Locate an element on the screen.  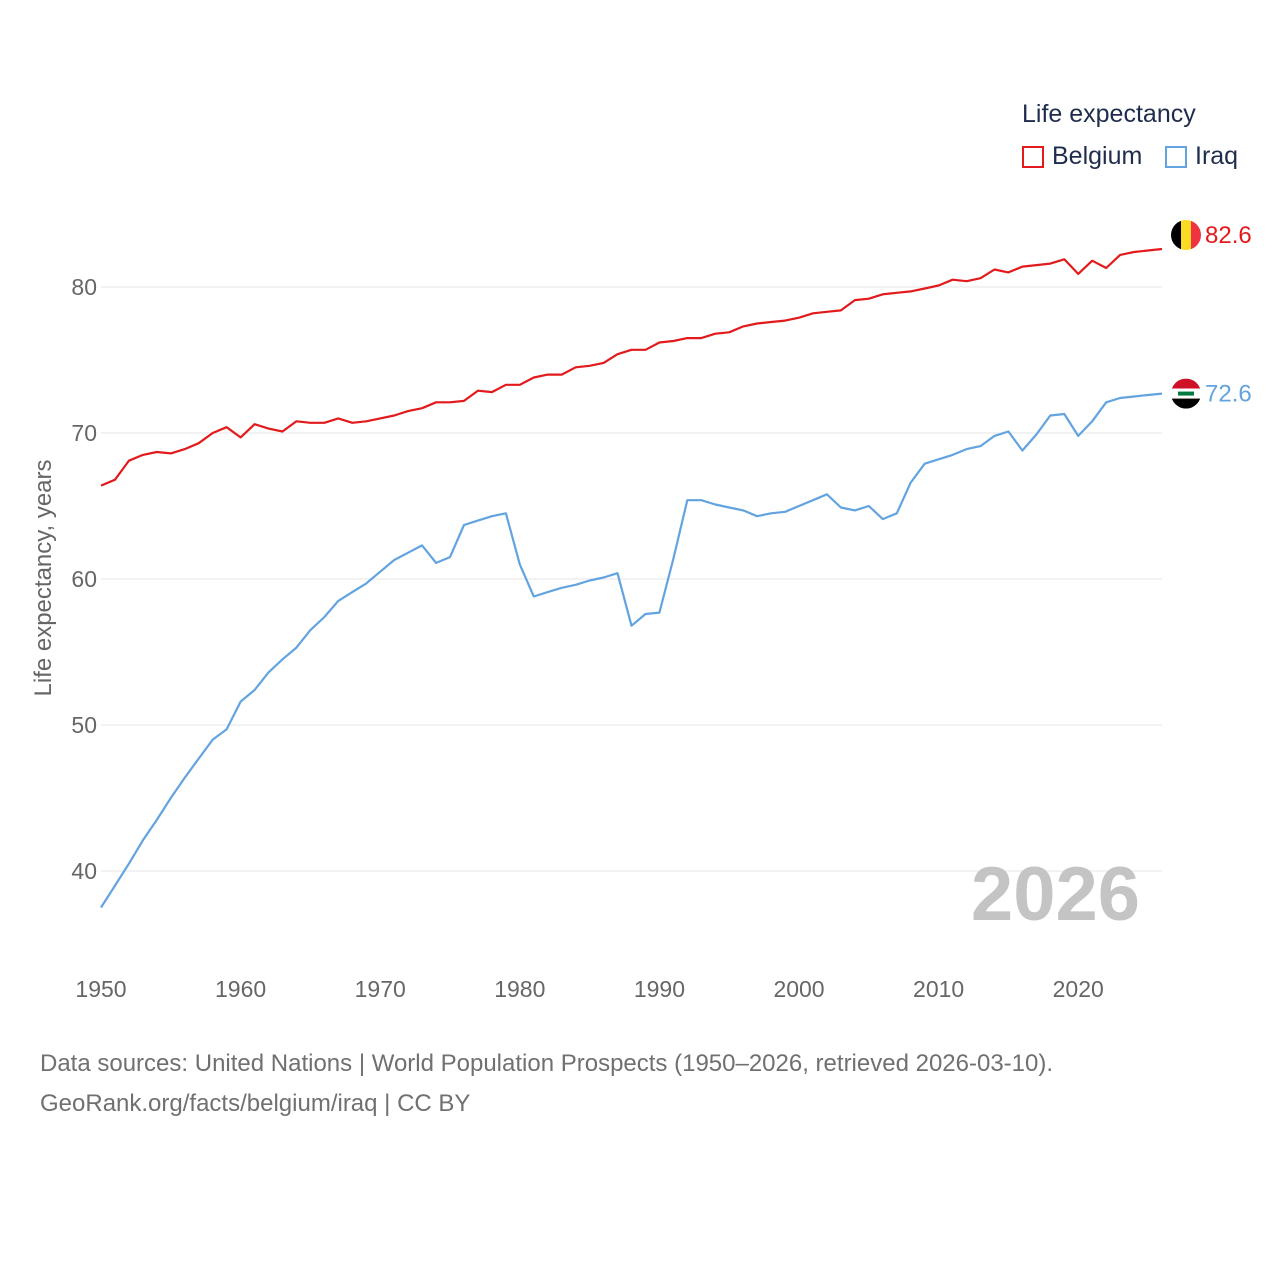
flag-iraq-icon is located at coordinates (1186, 393).